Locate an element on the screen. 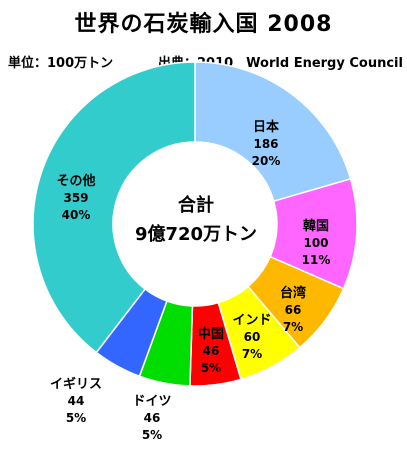 The image size is (407, 450). slice-label-value-3: 60 is located at coordinates (252, 337).